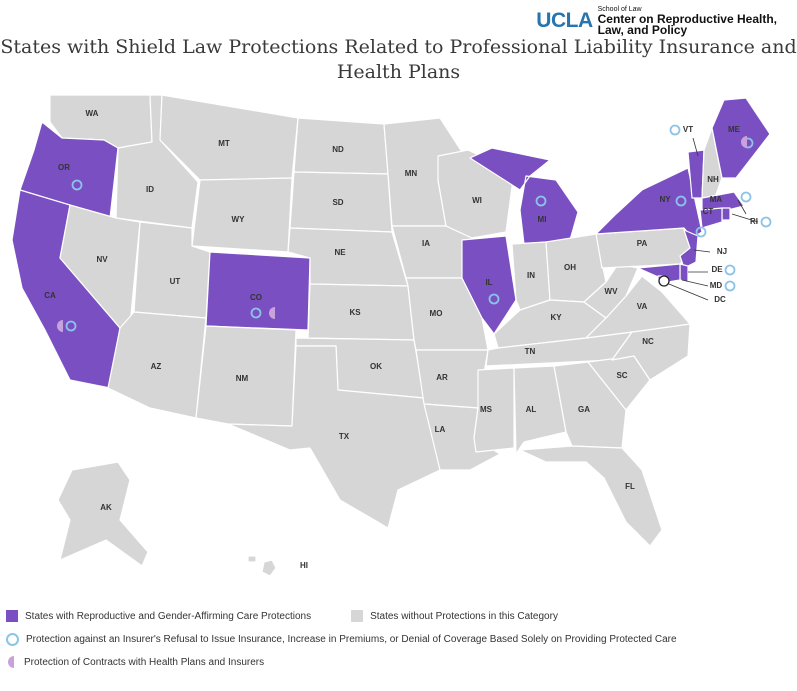 The width and height of the screenshot is (797, 691). What do you see at coordinates (619, 9) in the screenshot?
I see `logo-school: School of Law` at bounding box center [619, 9].